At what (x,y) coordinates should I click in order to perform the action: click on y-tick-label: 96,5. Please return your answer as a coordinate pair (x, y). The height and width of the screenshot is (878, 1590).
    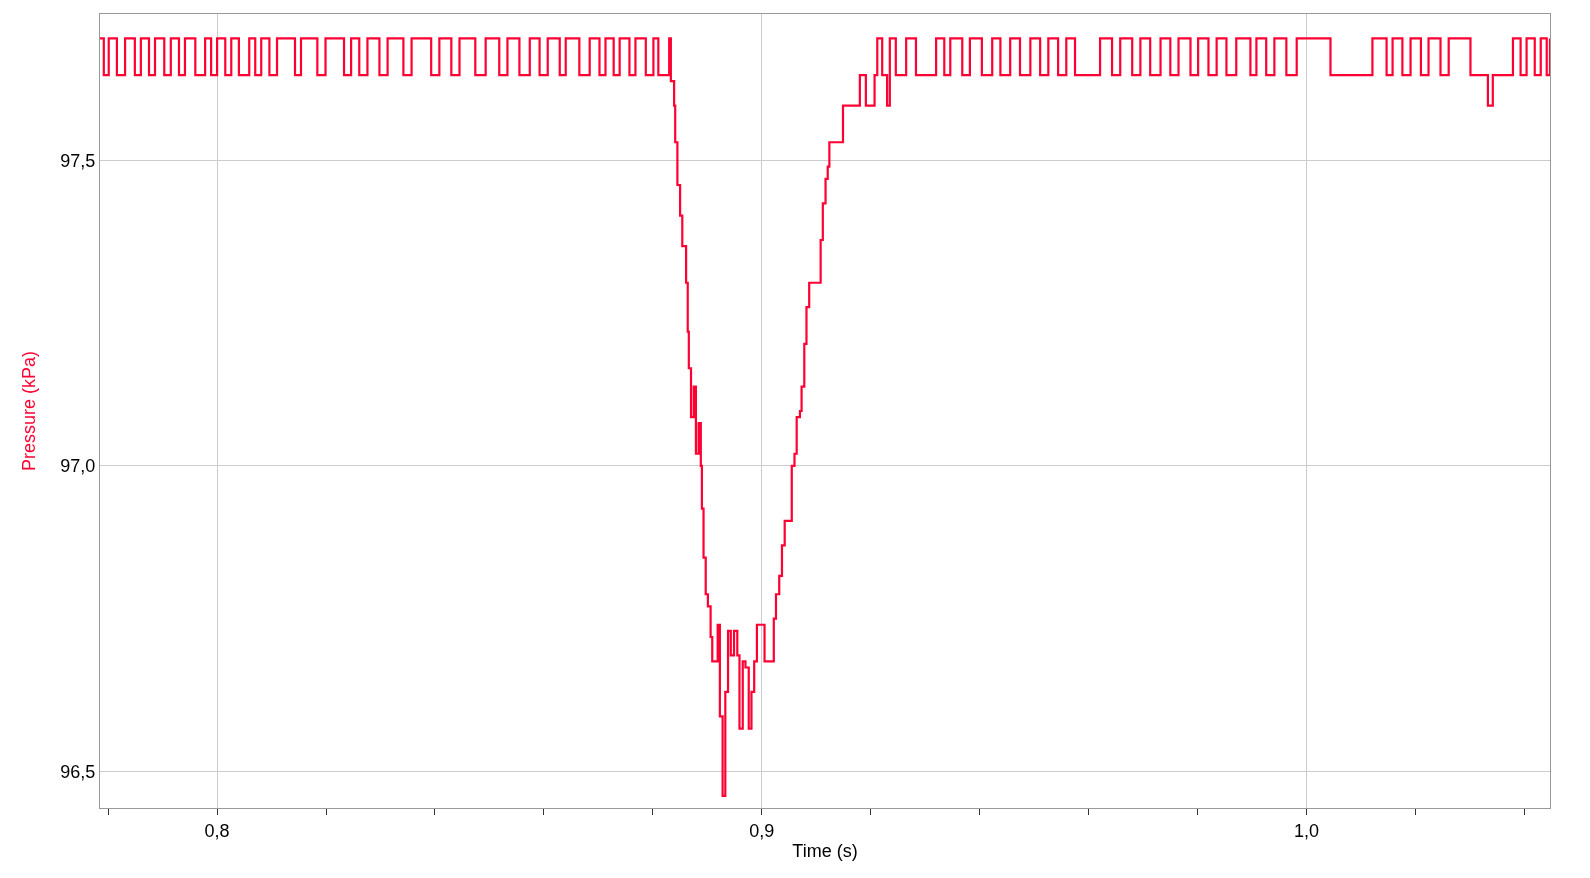
    Looking at the image, I should click on (78, 771).